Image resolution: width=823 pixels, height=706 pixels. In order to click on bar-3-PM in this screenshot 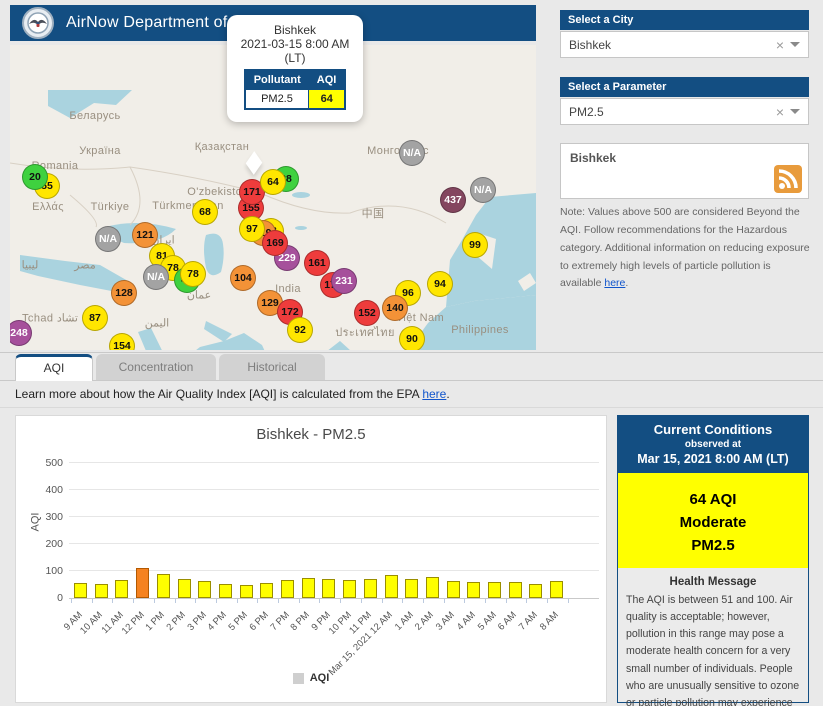, I will do `click(205, 589)`.